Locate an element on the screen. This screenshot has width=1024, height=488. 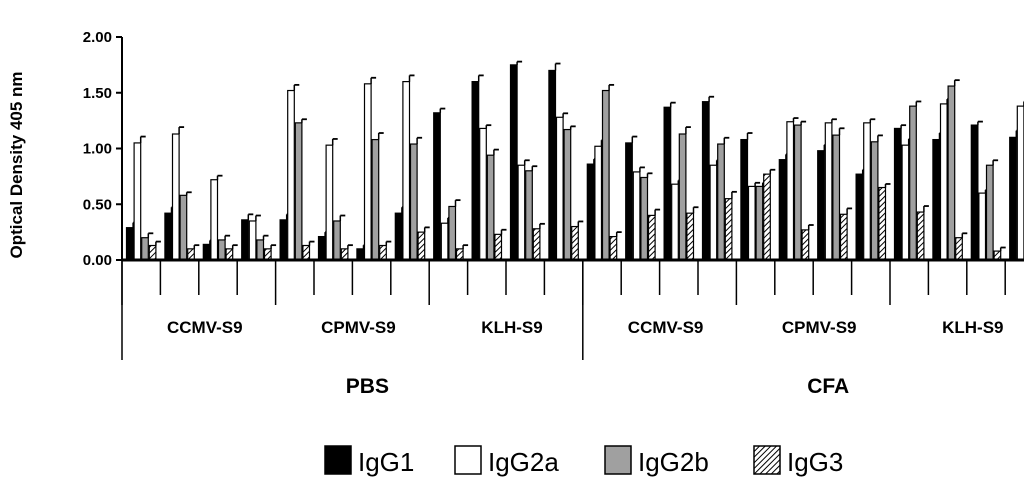
legend-swatch-igg1 is located at coordinates (338, 460).